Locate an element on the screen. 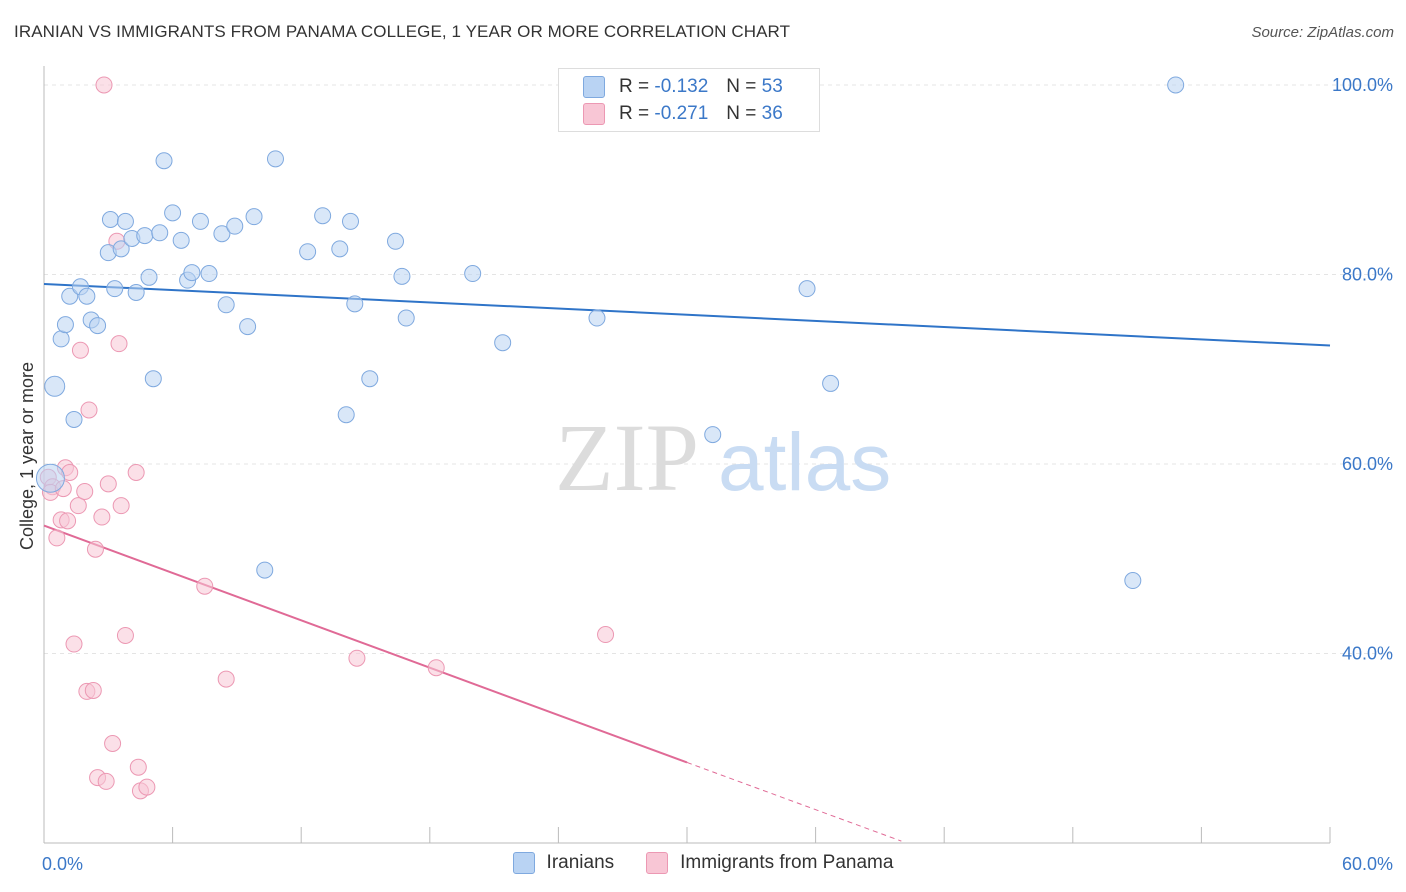 Image resolution: width=1406 pixels, height=892 pixels. y-tick-label: 80.0% is located at coordinates (1367, 274).